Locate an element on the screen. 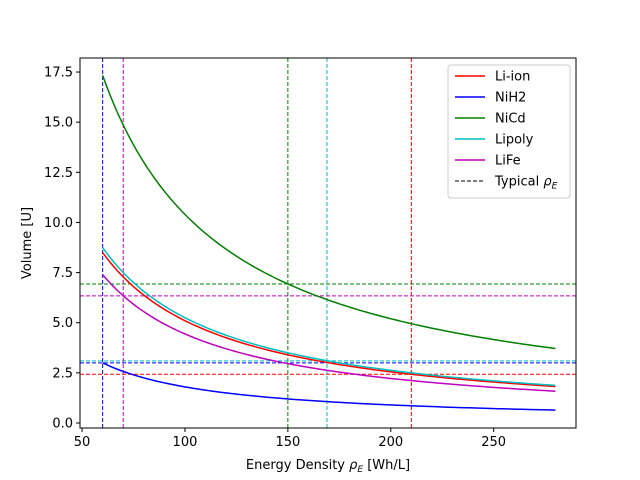 This screenshot has height=480, width=640. x-tick-label-3: 200 is located at coordinates (390, 442).